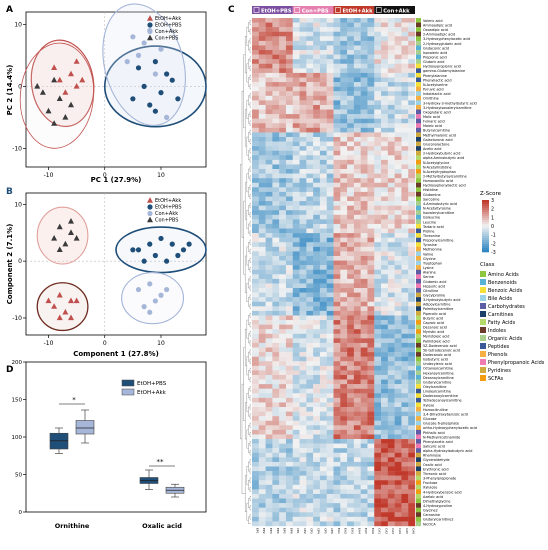 This screenshot has height=550, width=548. Describe the element at coordinates (272, 10) in the screenshot. I see `group-bar-segment` at that location.